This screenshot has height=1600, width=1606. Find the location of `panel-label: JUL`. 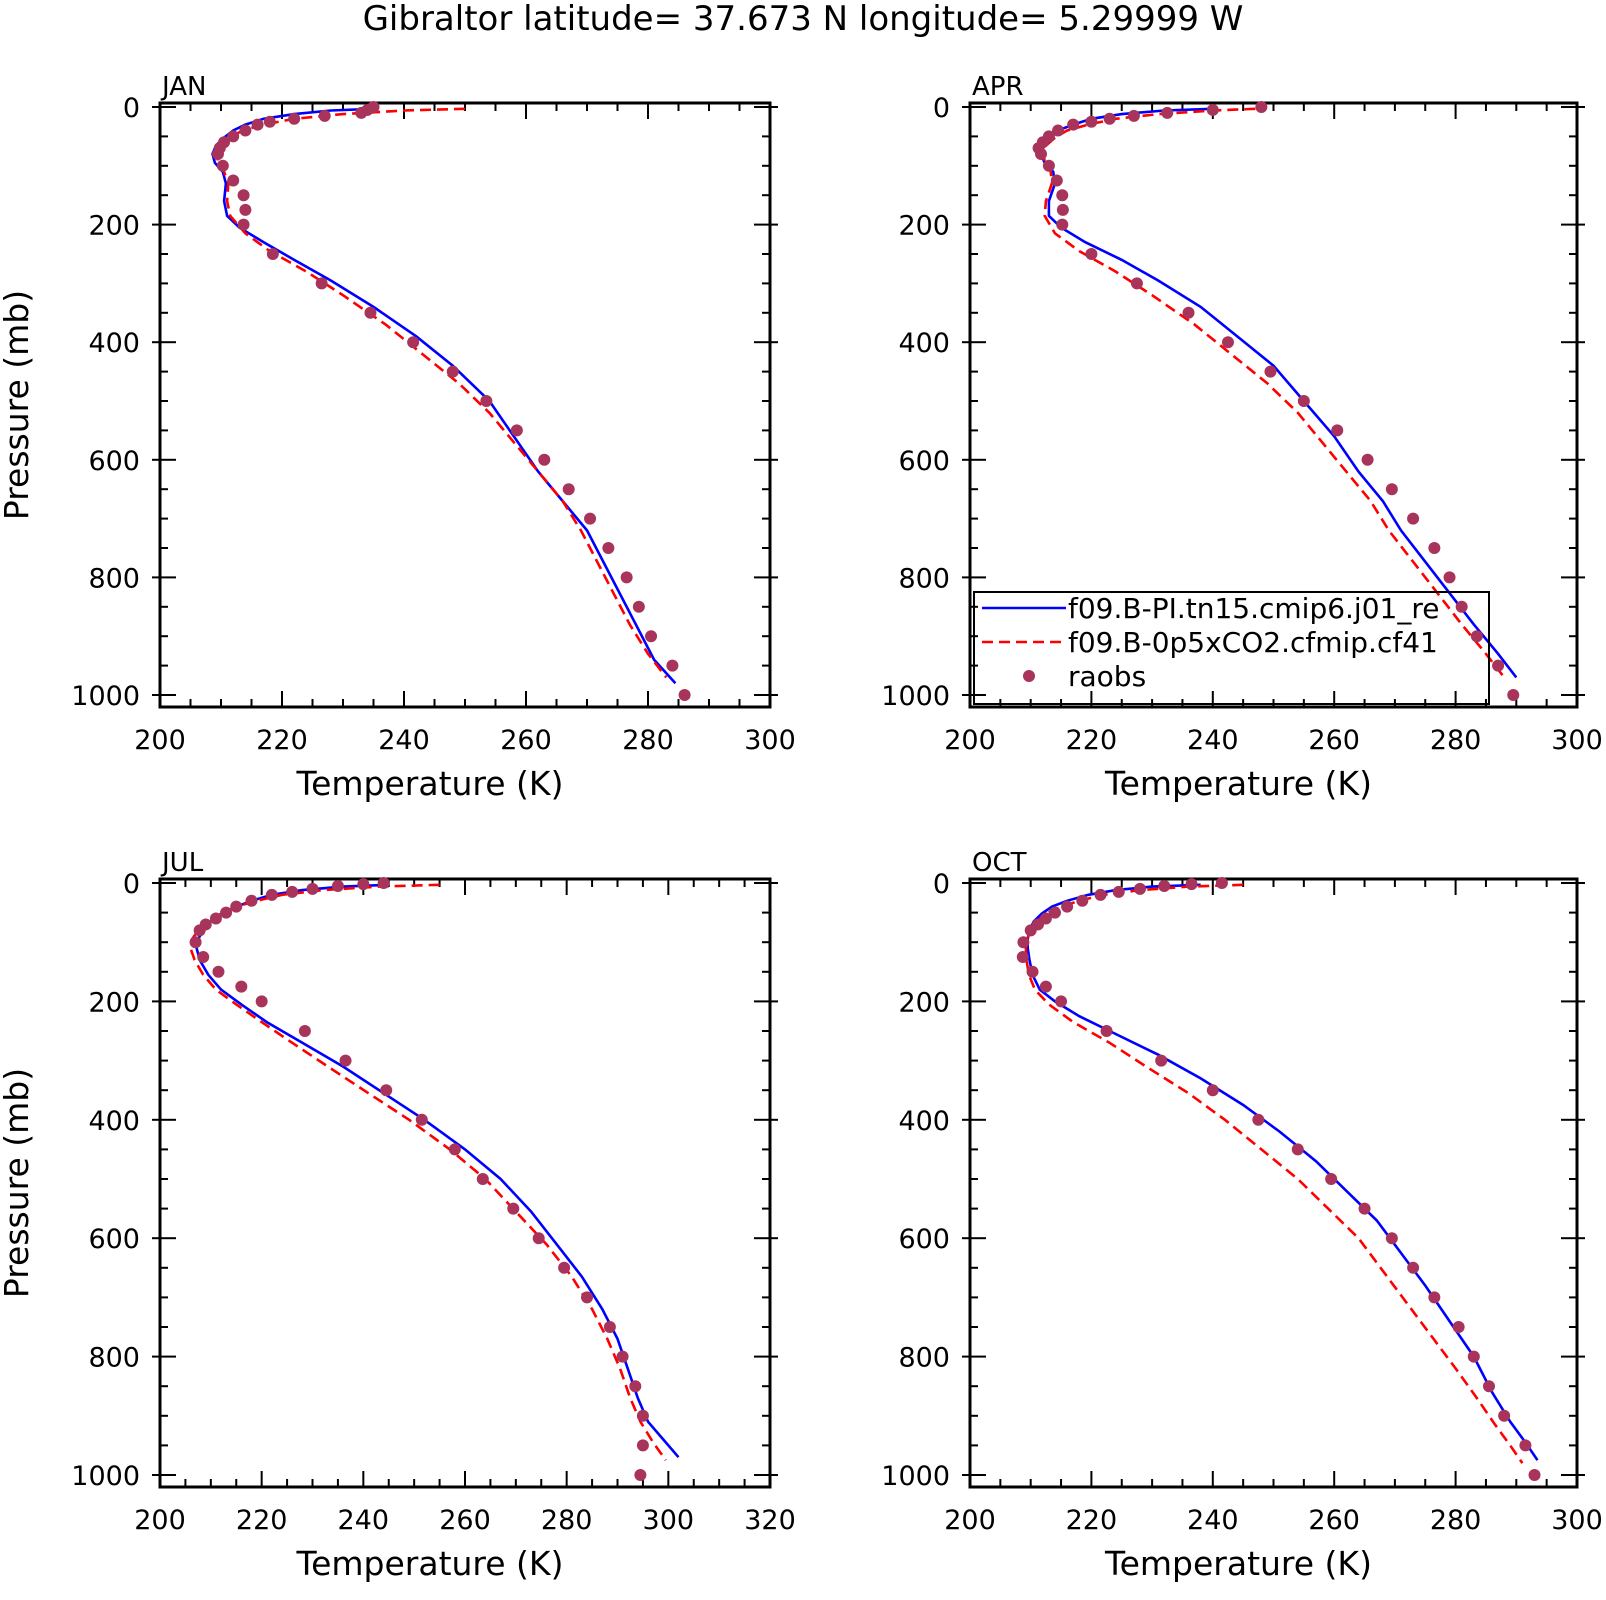

panel-label: JUL is located at coordinates (182, 863).